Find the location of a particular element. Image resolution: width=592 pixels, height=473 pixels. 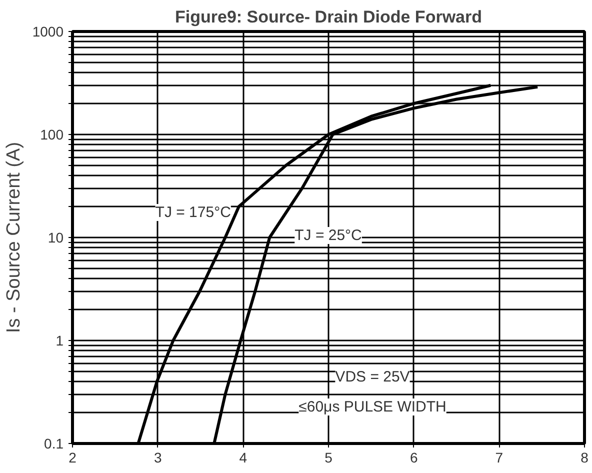

x-tick-label: 5 is located at coordinates (328, 458).